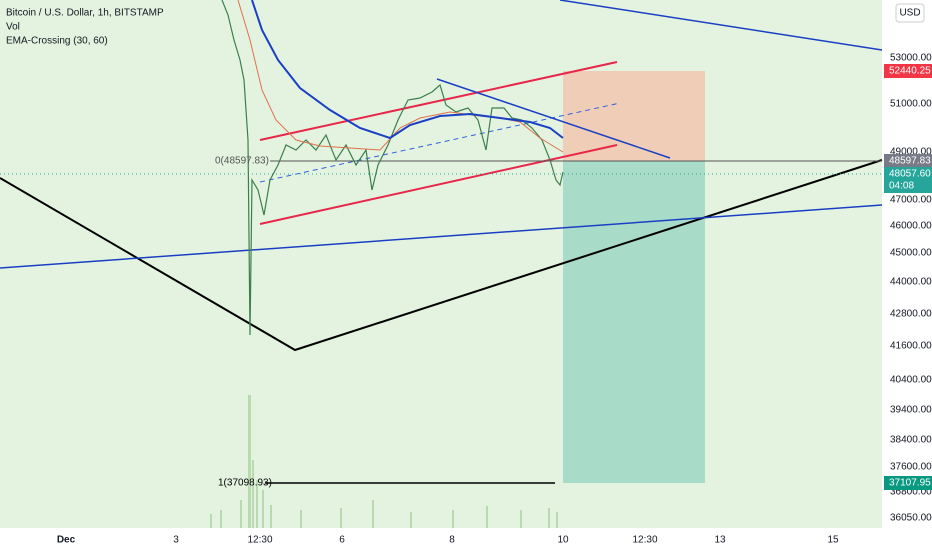  Describe the element at coordinates (448, 540) in the screenshot. I see `time-labels: Dec 3 12:30 6 8 10 12:30 13 15` at that location.